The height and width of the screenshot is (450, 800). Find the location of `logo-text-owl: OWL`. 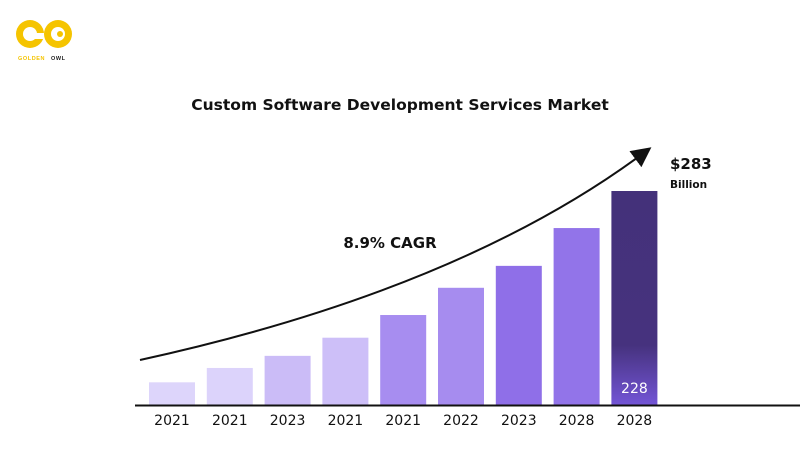

logo-text-owl: OWL is located at coordinates (58, 59).